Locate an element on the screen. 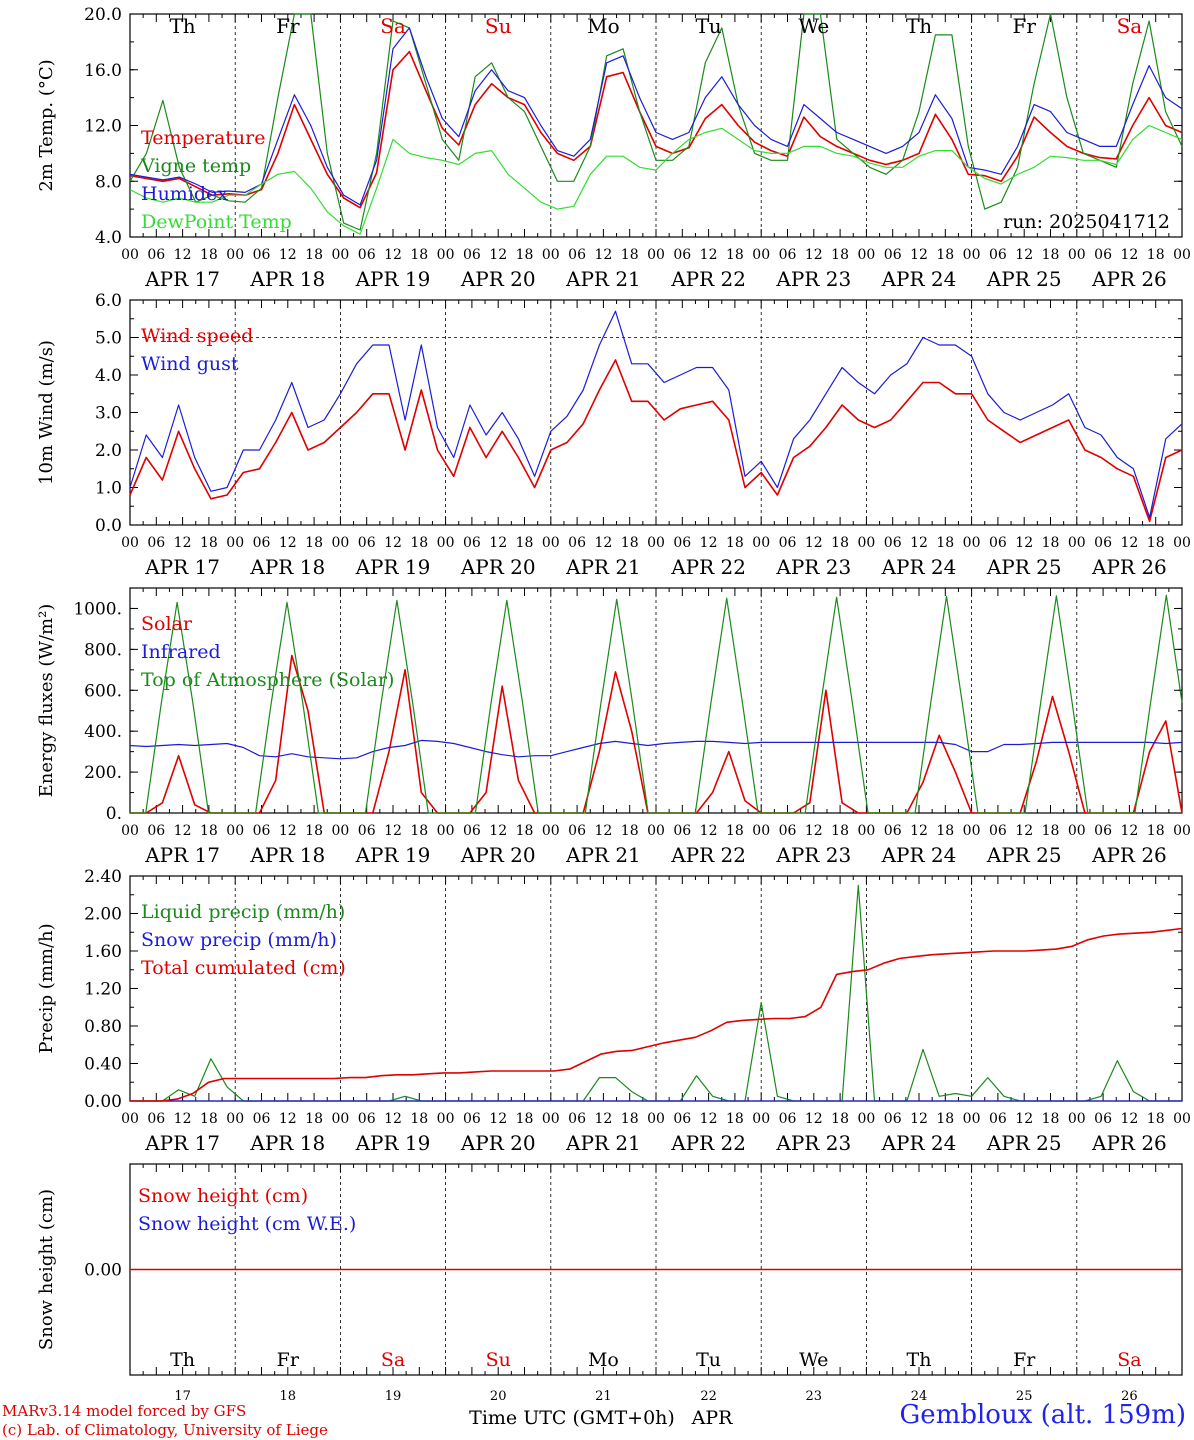  plot-frame is located at coordinates (656, 412).